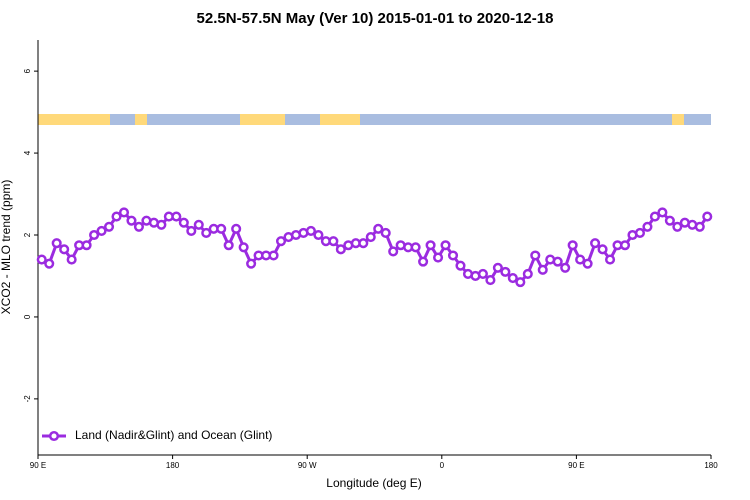 The image size is (750, 500). I want to click on y-tick-label: -2, so click(27, 399).